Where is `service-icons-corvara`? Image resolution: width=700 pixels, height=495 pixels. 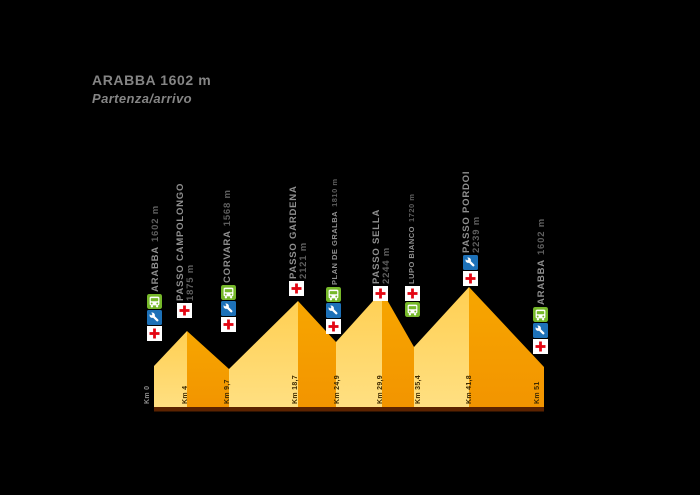 service-icons-corvara is located at coordinates (228, 308).